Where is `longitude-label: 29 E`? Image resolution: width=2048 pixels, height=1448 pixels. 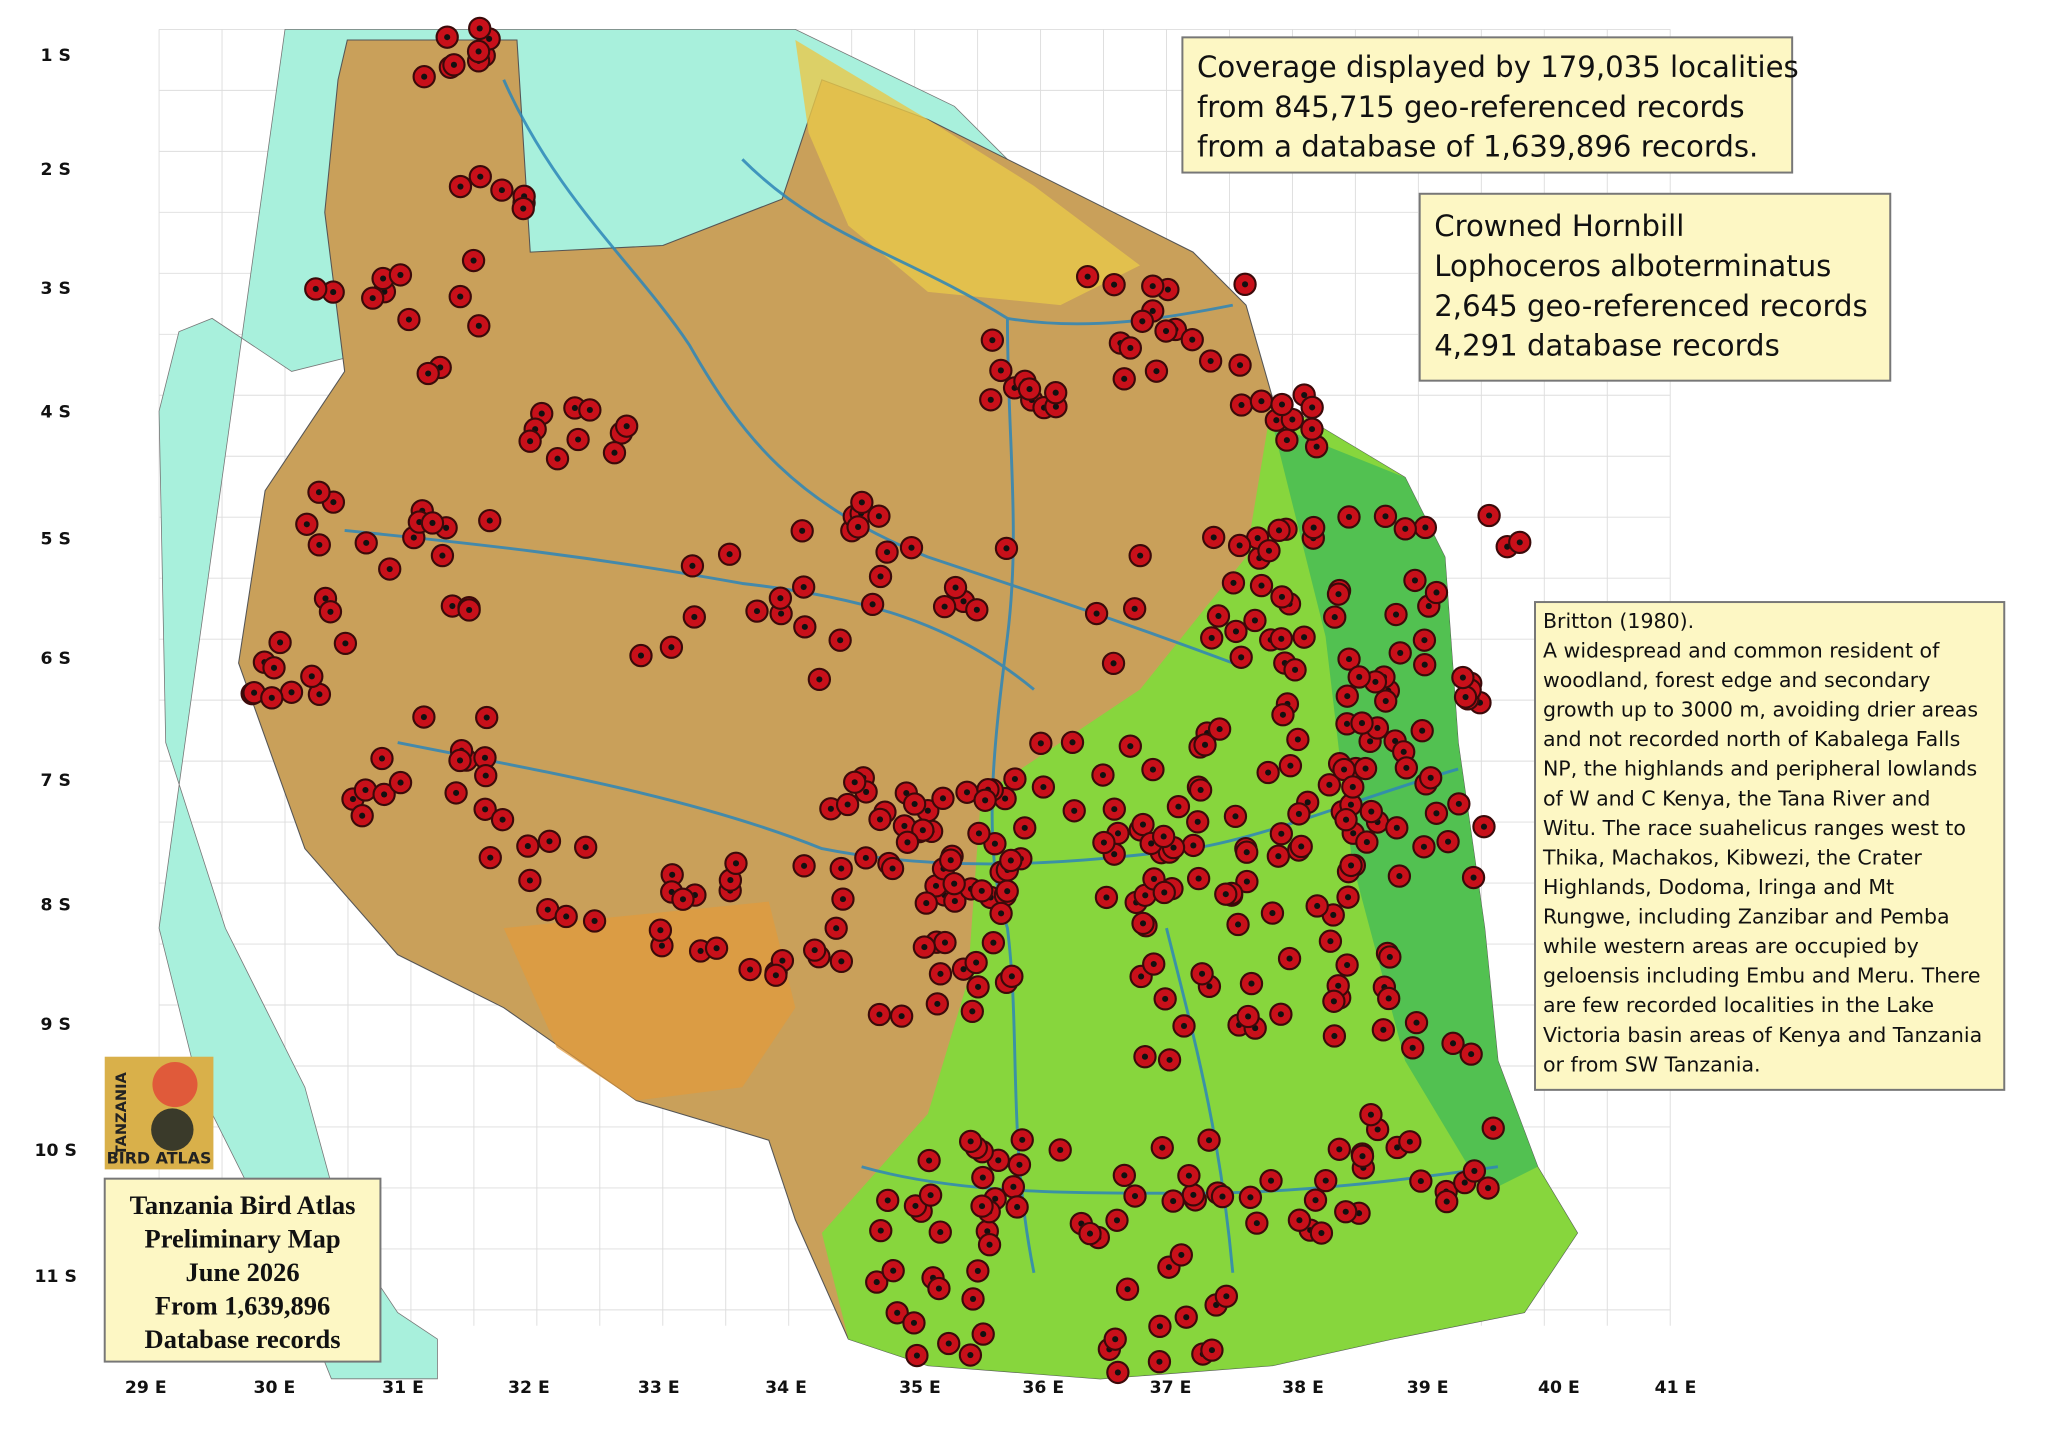 longitude-label: 29 E is located at coordinates (146, 1388).